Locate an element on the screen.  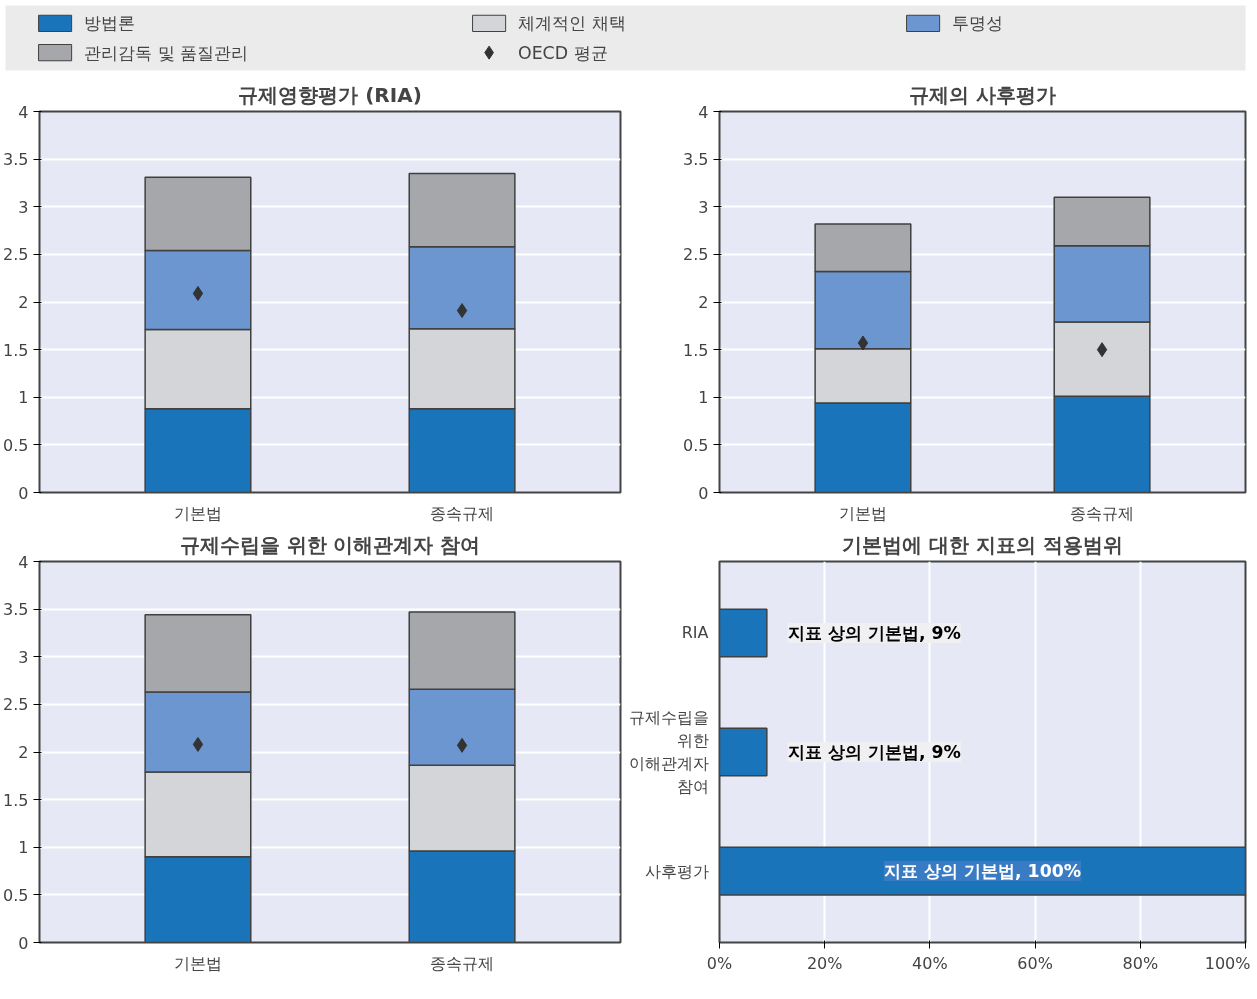
y-tick-label: RIA is located at coordinates (695, 633).